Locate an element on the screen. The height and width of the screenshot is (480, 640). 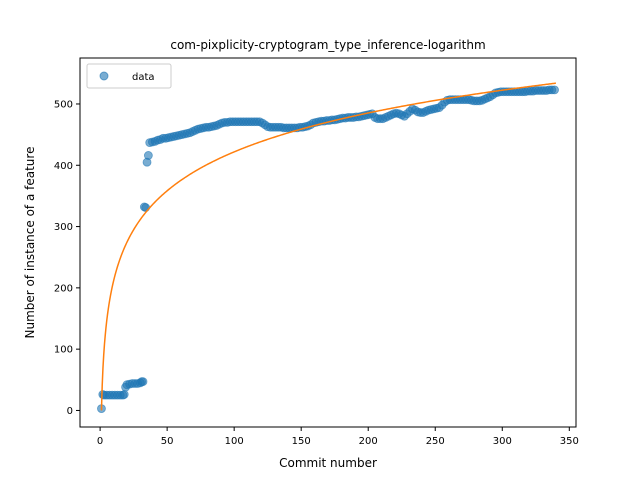
x-tick-label: 100 is located at coordinates (234, 441).